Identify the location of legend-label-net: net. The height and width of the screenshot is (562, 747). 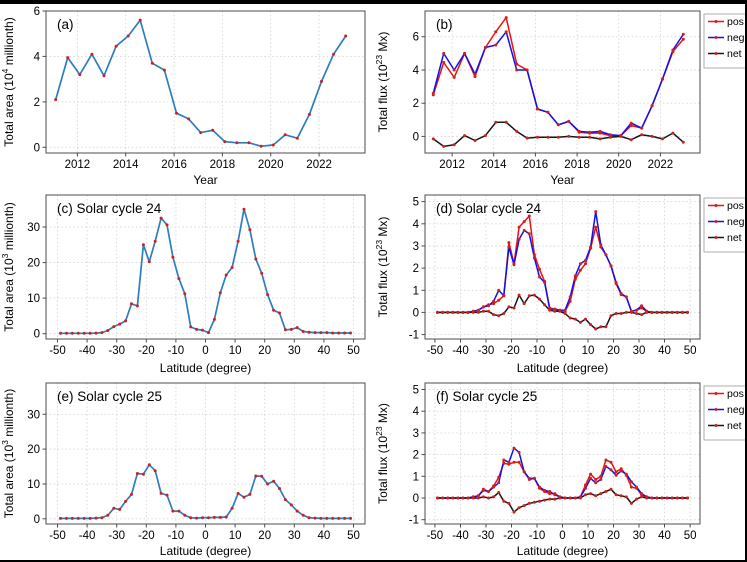
(734, 54).